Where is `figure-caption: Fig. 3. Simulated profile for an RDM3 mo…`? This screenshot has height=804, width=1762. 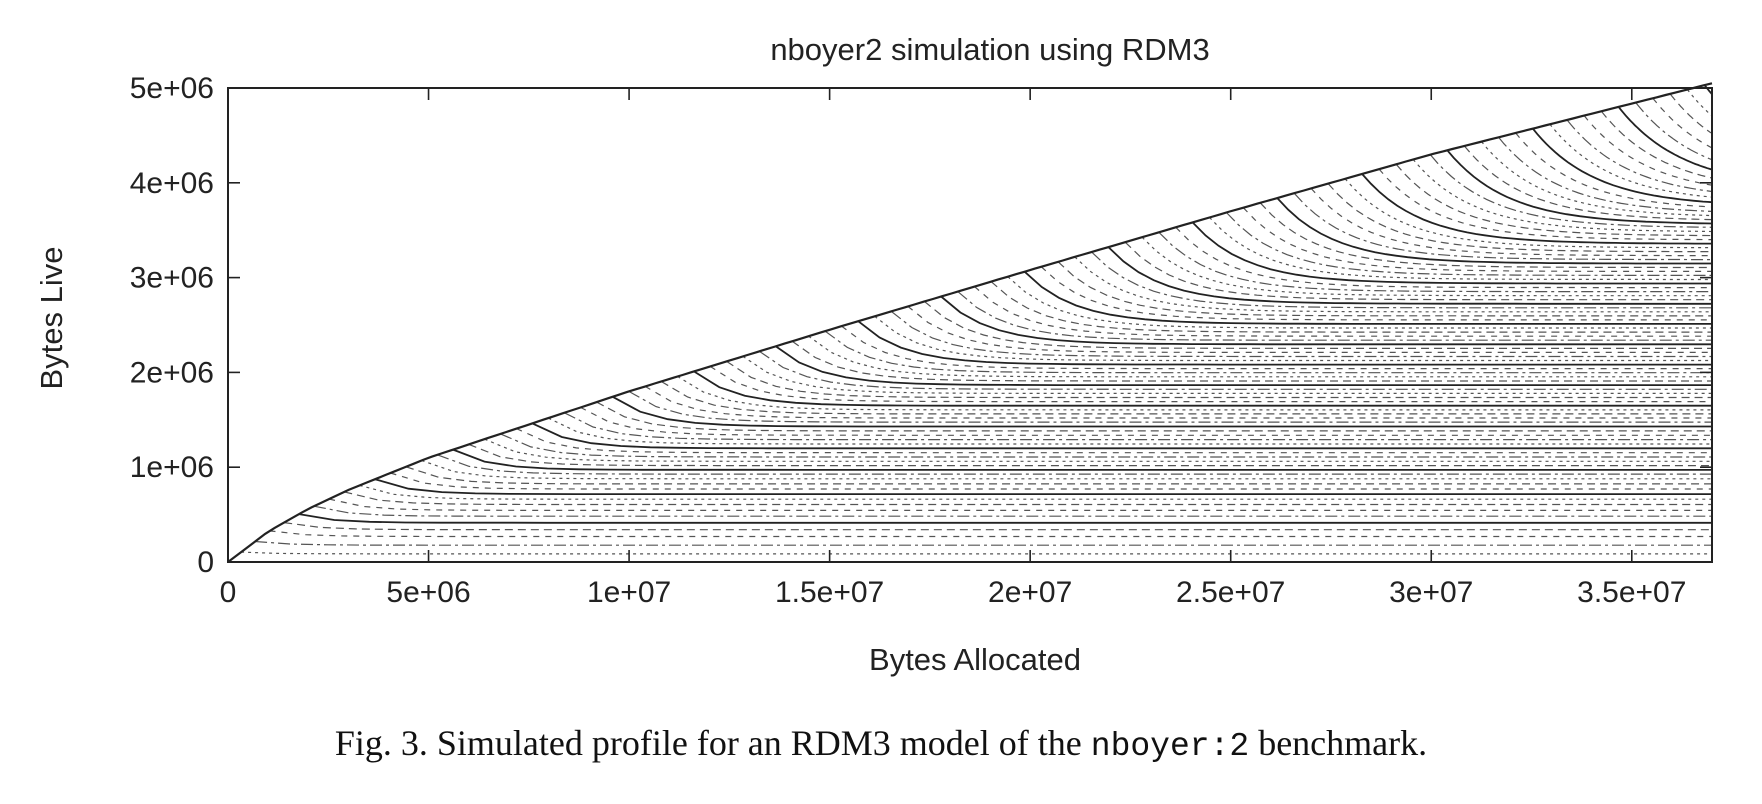
figure-caption: Fig. 3. Simulated profile for an RDM3 mo… is located at coordinates (881, 743).